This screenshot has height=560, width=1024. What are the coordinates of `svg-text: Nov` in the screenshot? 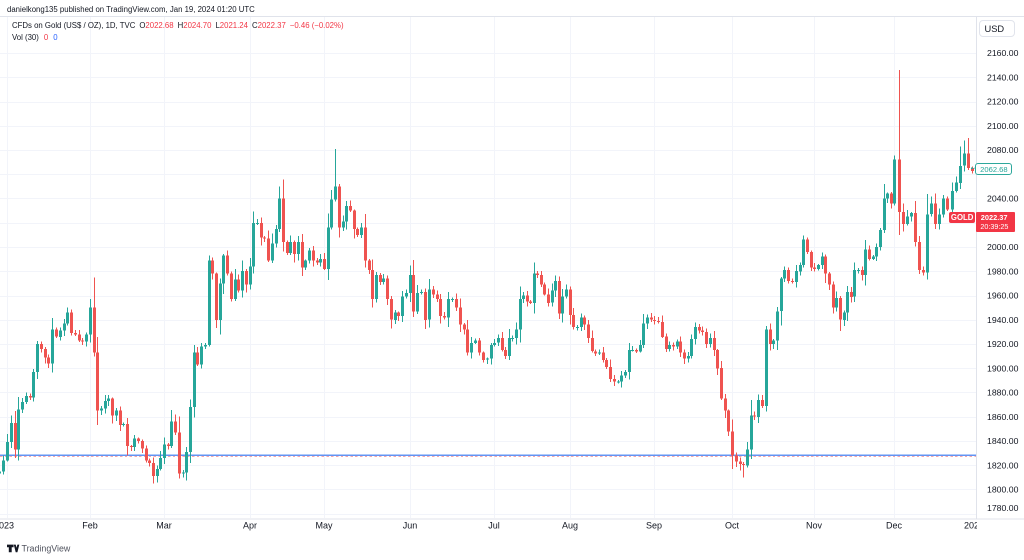 It's located at (814, 526).